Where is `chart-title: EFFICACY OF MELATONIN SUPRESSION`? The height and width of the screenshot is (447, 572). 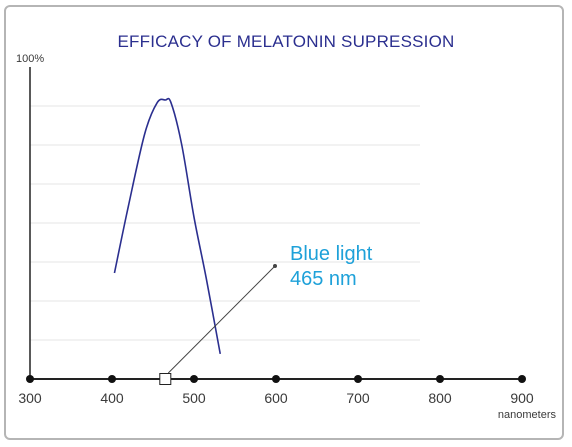 chart-title: EFFICACY OF MELATONIN SUPRESSION is located at coordinates (286, 41).